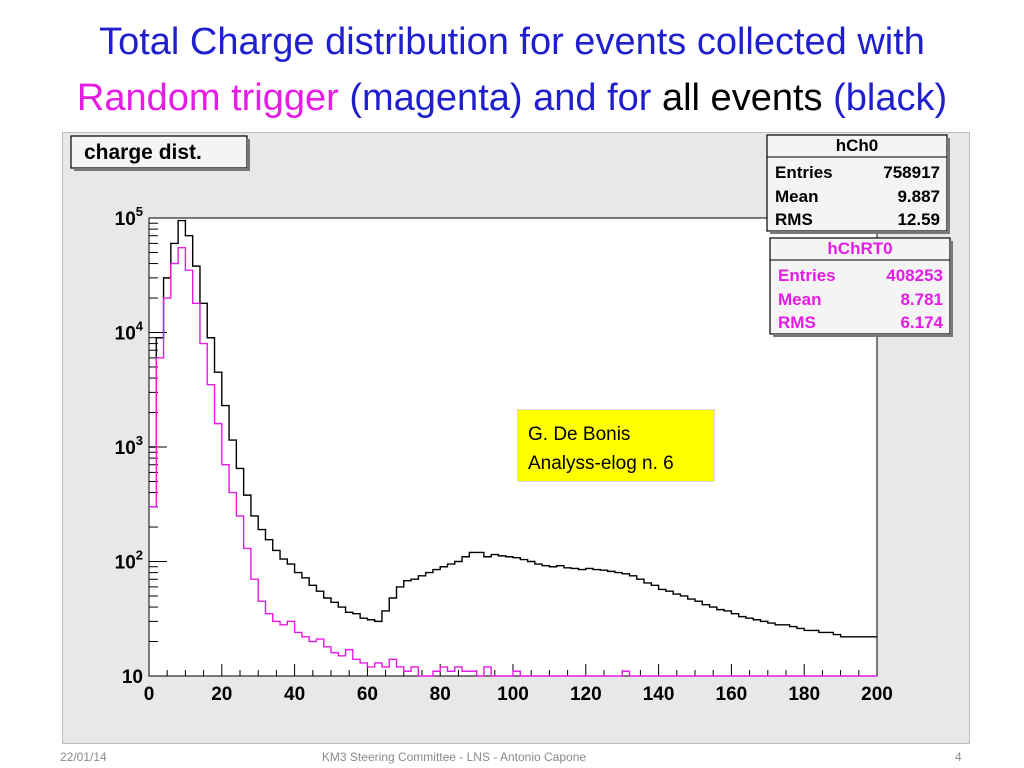 The height and width of the screenshot is (768, 1024). What do you see at coordinates (918, 219) in the screenshot?
I see `stats-val-rms: 12.59` at bounding box center [918, 219].